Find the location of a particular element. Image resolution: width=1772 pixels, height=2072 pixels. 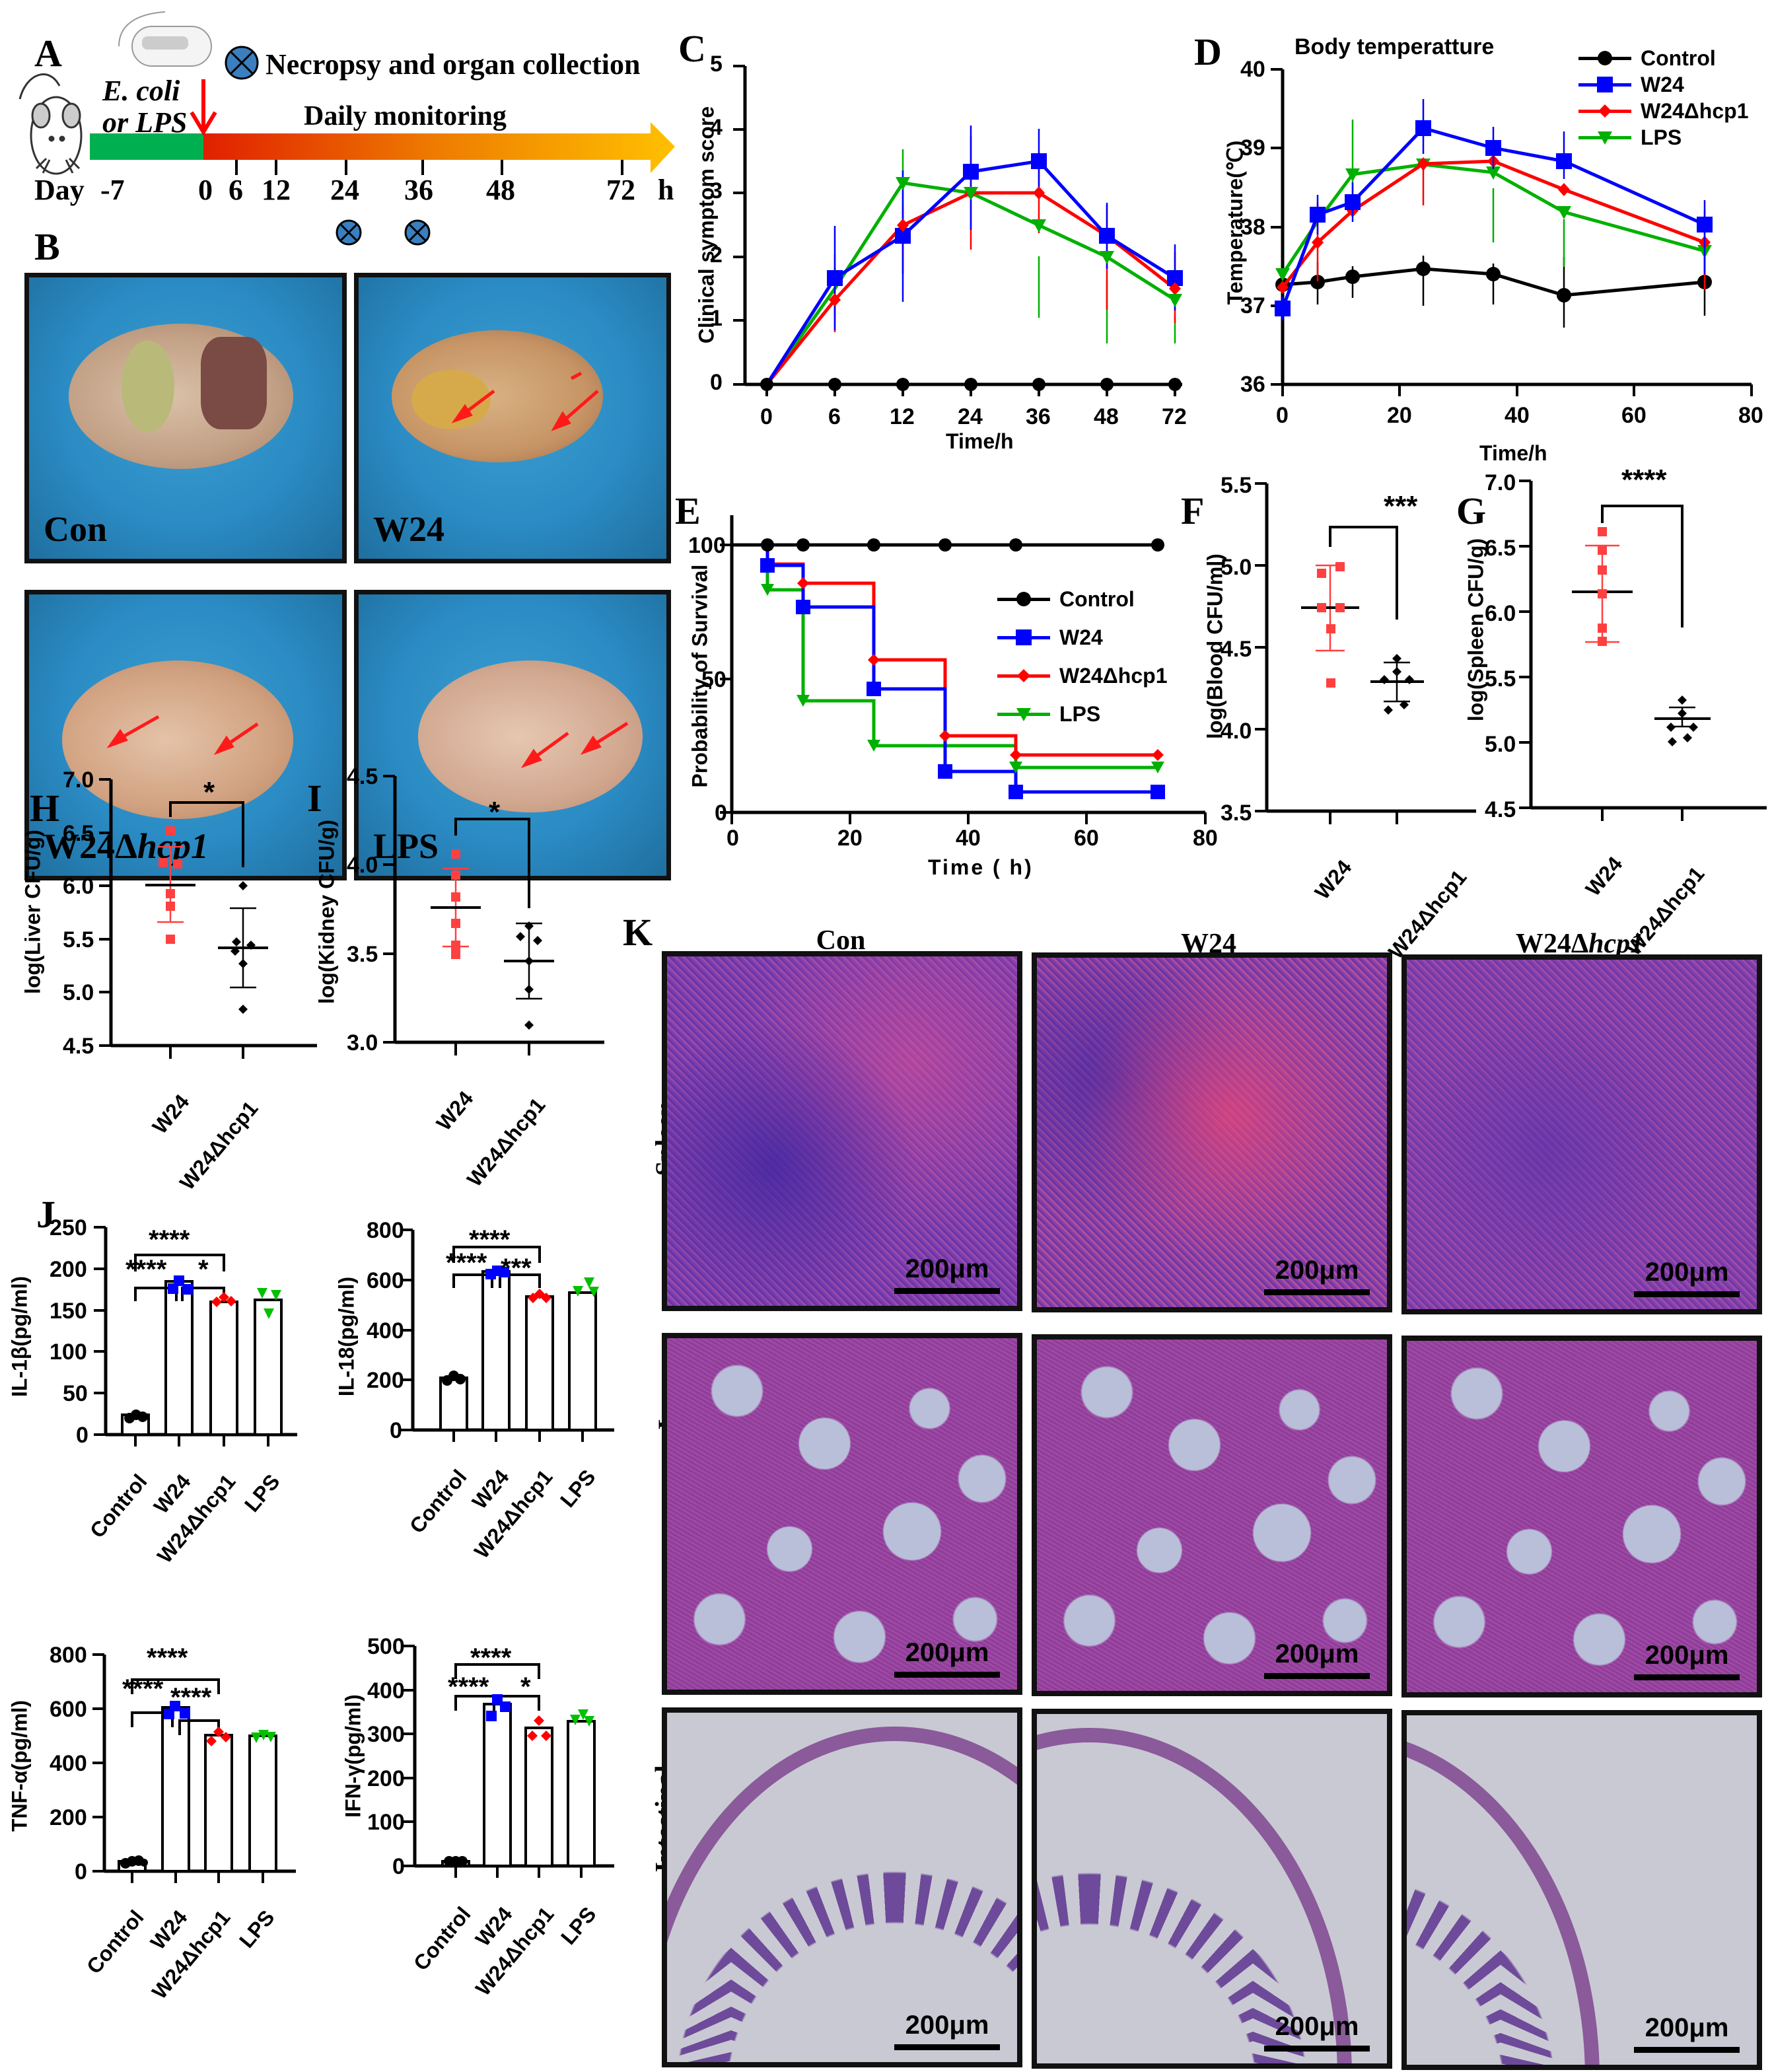

monitoring-arrow is located at coordinates (439, 147).